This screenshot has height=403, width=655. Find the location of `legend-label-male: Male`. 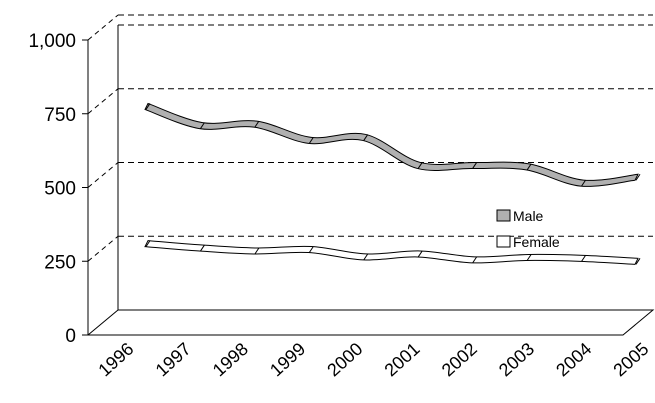

legend-label-male: Male is located at coordinates (528, 216).